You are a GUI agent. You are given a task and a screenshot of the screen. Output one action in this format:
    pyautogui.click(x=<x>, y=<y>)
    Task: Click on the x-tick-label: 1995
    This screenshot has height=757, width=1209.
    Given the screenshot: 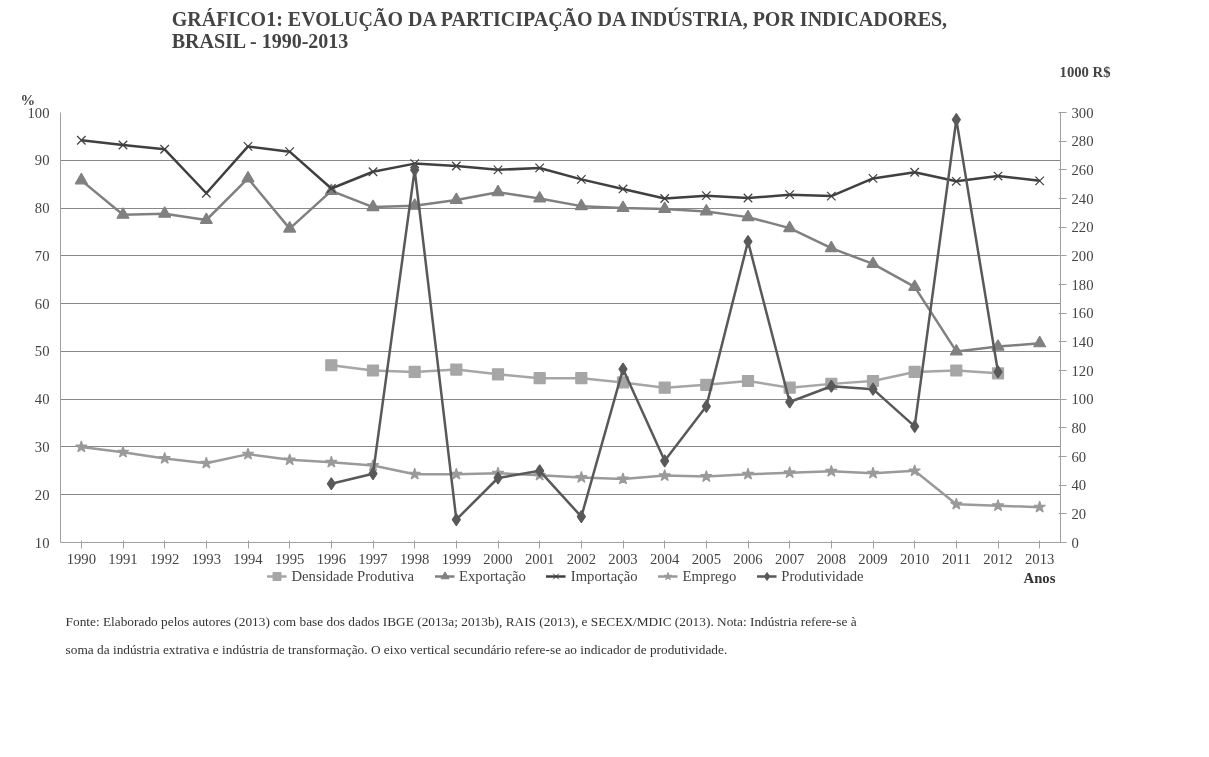 What is the action you would take?
    pyautogui.click(x=290, y=558)
    